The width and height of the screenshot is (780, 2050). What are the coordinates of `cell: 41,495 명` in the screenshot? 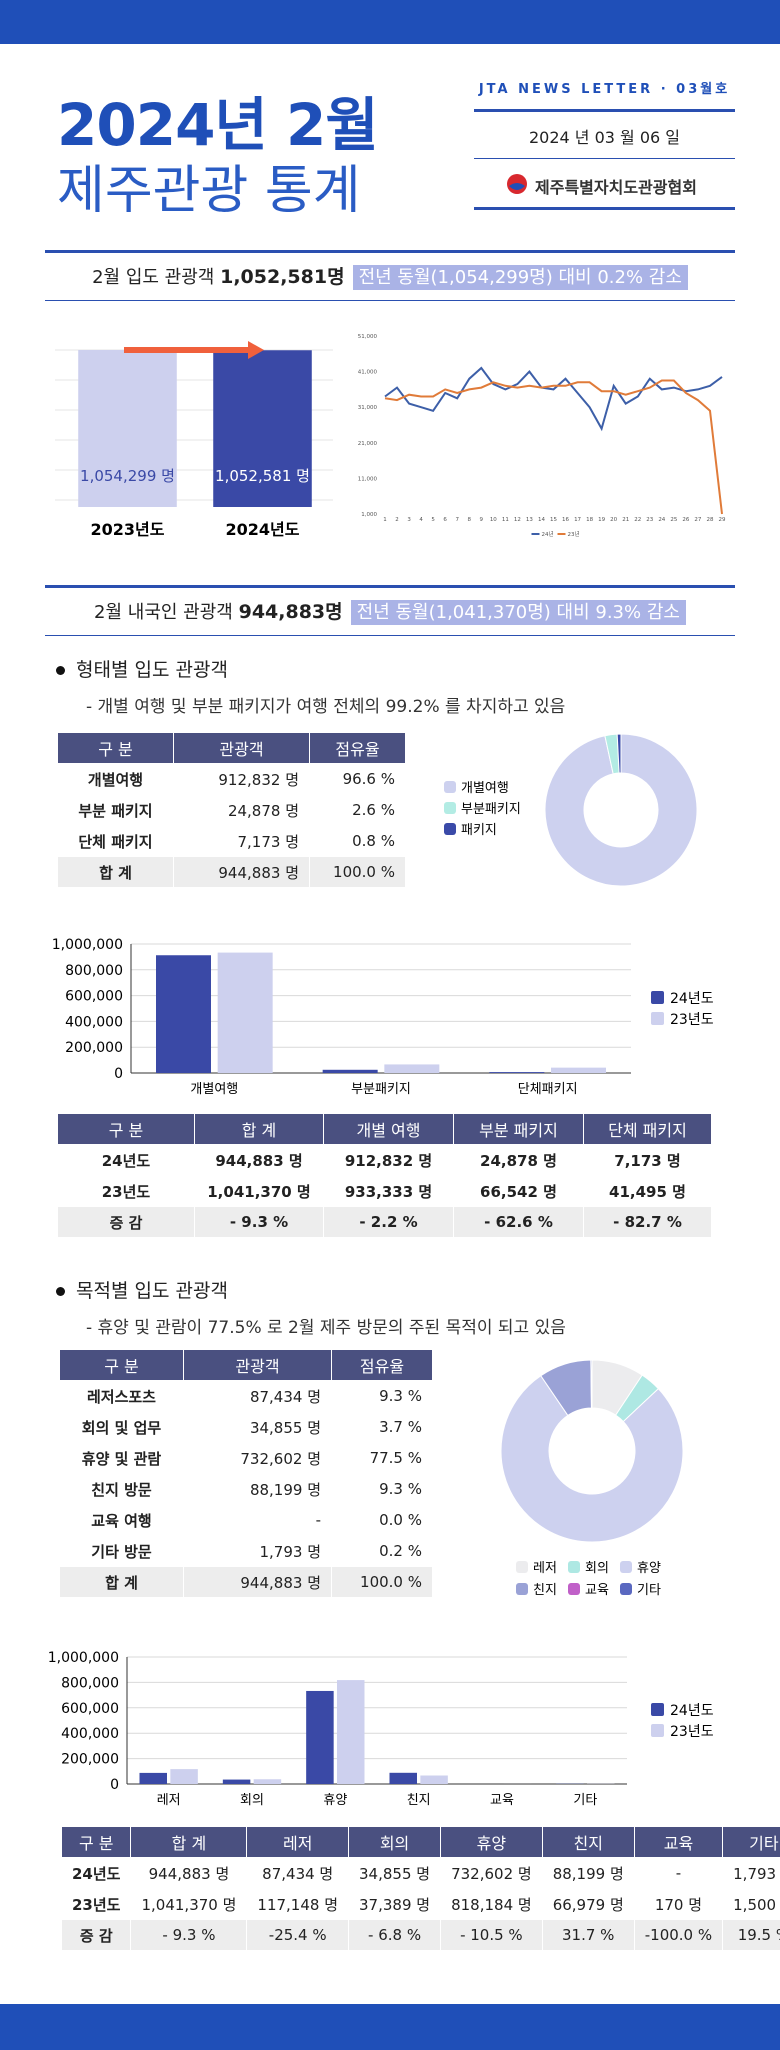 It's located at (647, 1191).